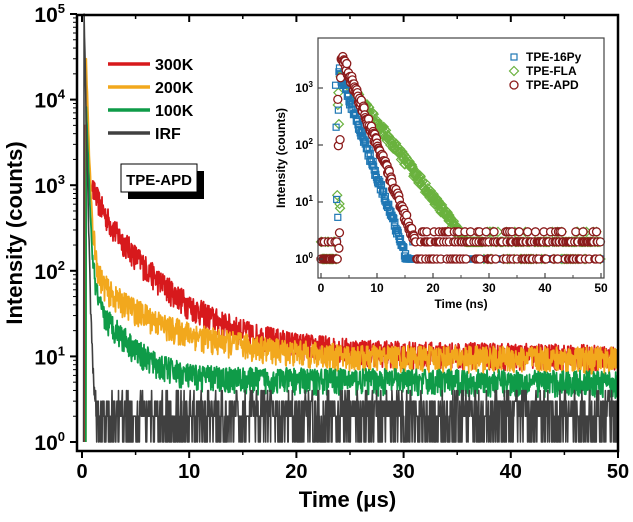 This screenshot has height=522, width=633. I want to click on inset-legend-label-tpe-apd: TPE-APD, so click(552, 85).